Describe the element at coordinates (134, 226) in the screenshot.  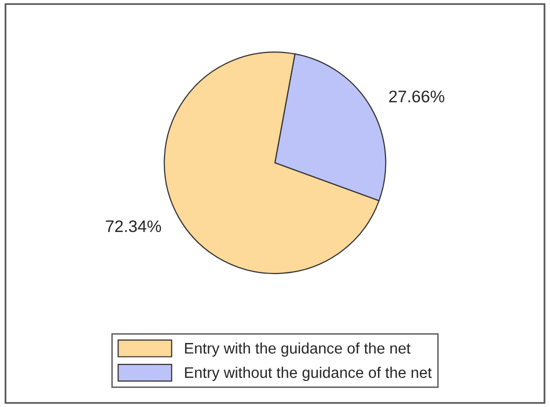
I see `data-label: 72.34%` at that location.